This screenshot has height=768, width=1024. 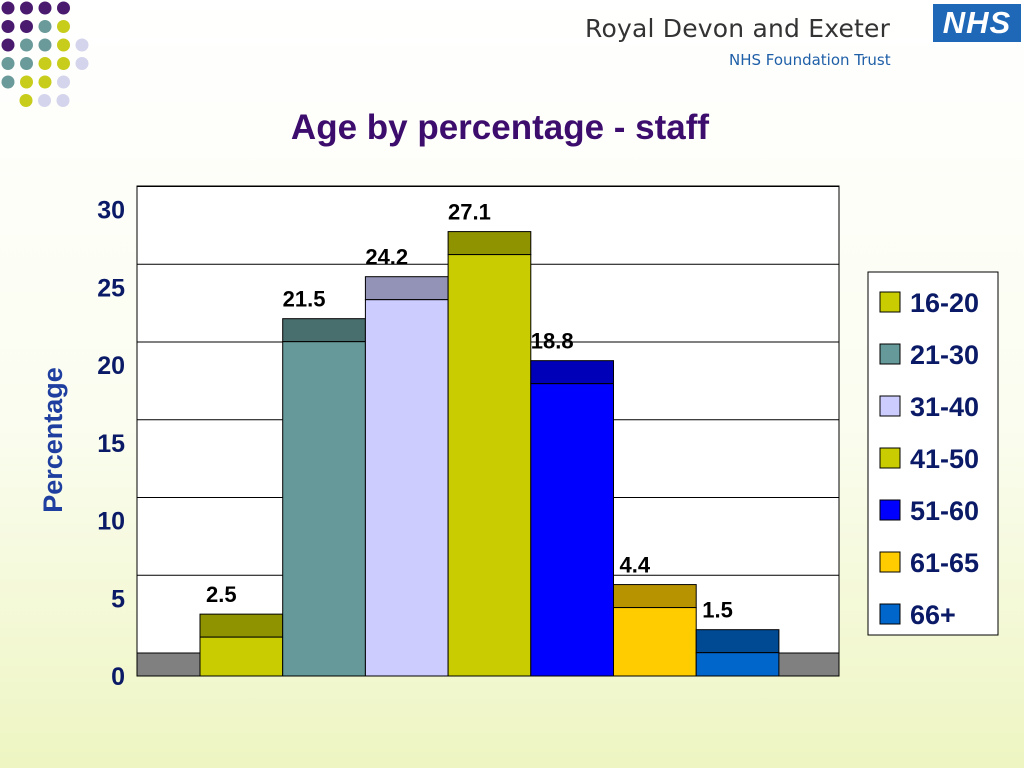 What do you see at coordinates (53, 440) in the screenshot?
I see `y-axis-label: Percentage` at bounding box center [53, 440].